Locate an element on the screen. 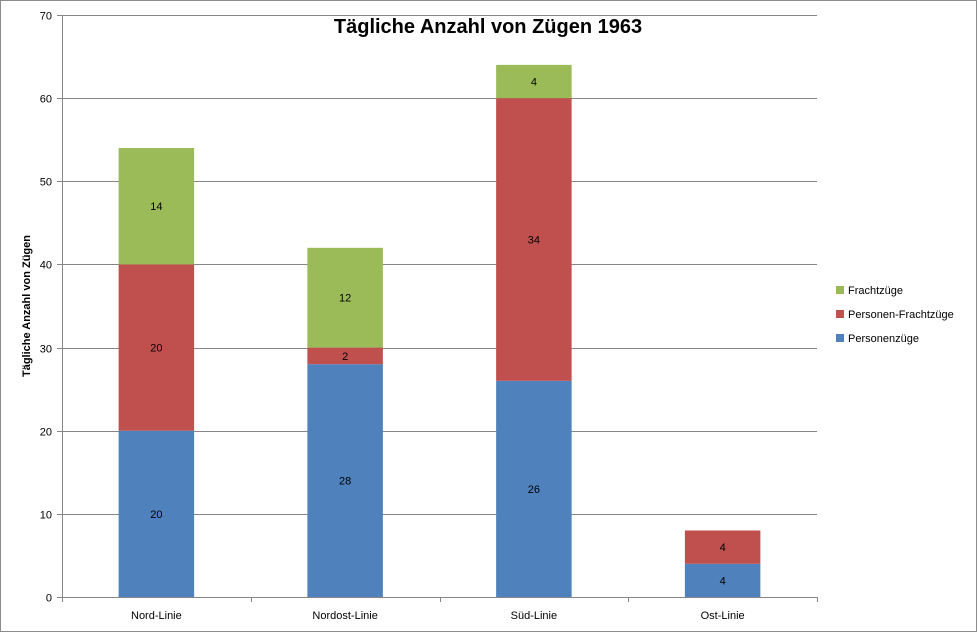 The width and height of the screenshot is (977, 632). legend-label: Frachtzüge is located at coordinates (875, 291).